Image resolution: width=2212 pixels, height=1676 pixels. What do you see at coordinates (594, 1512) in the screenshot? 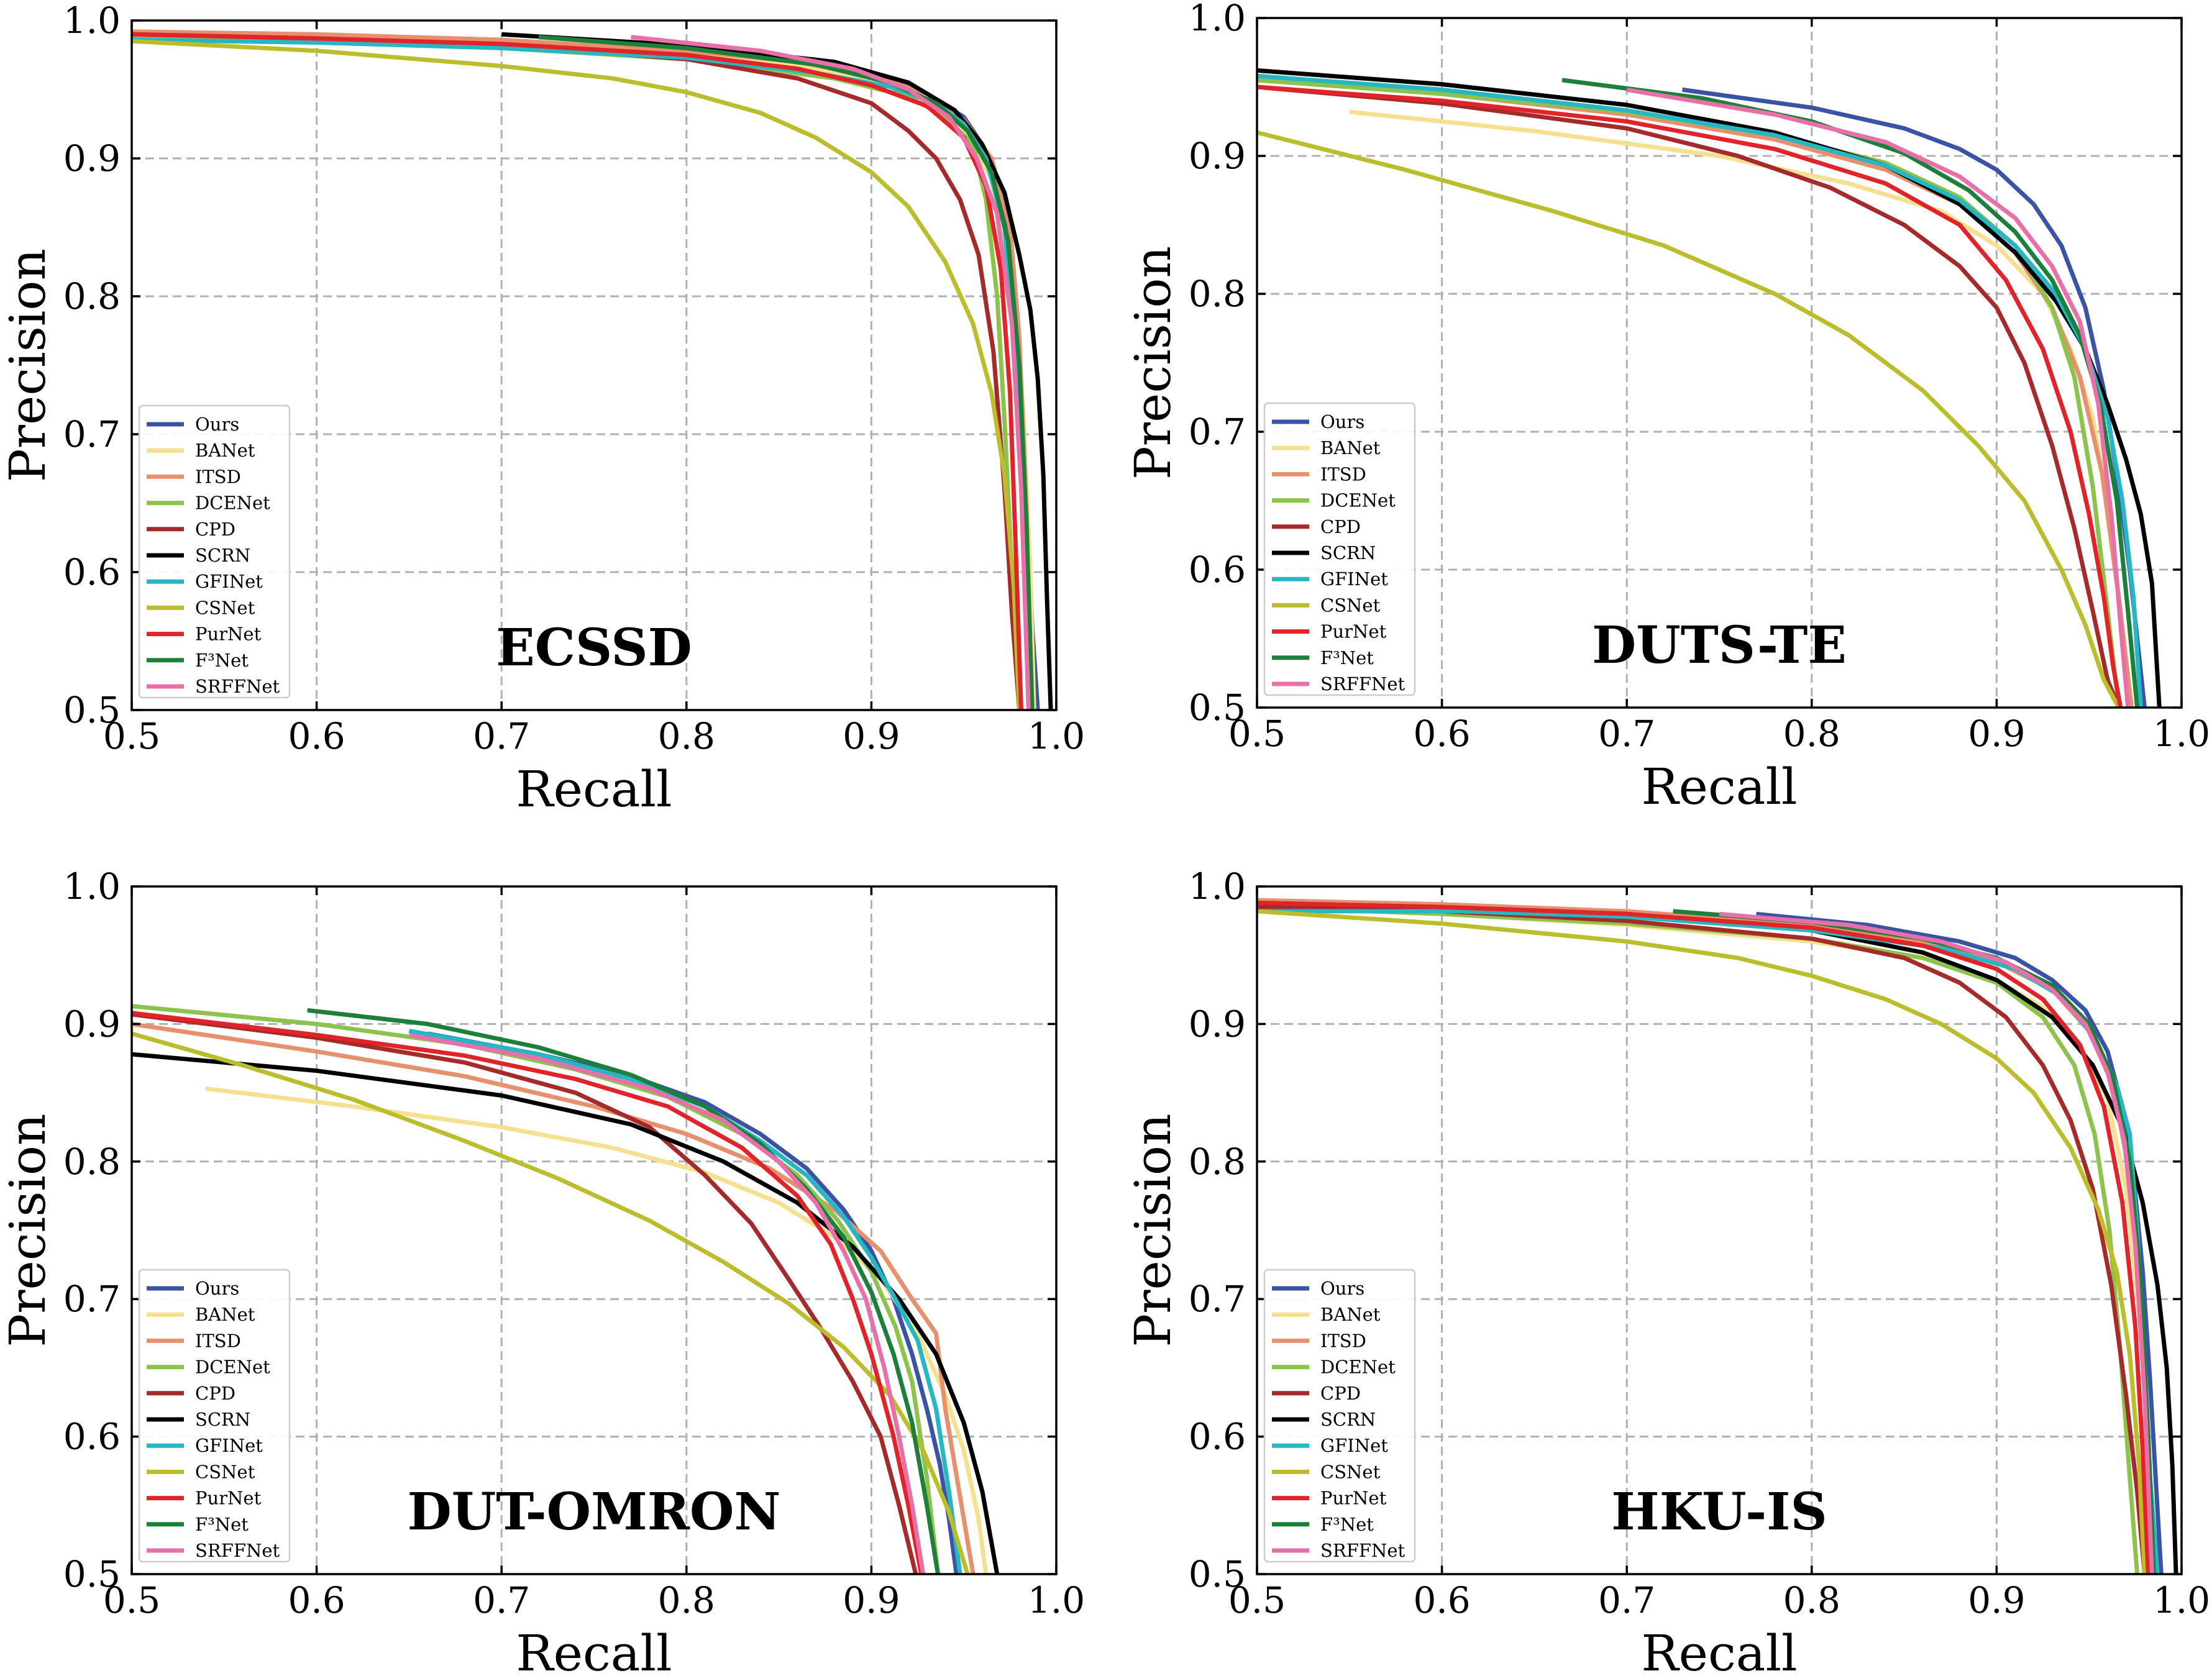
I see `panel-title: DUT-OMRON` at bounding box center [594, 1512].